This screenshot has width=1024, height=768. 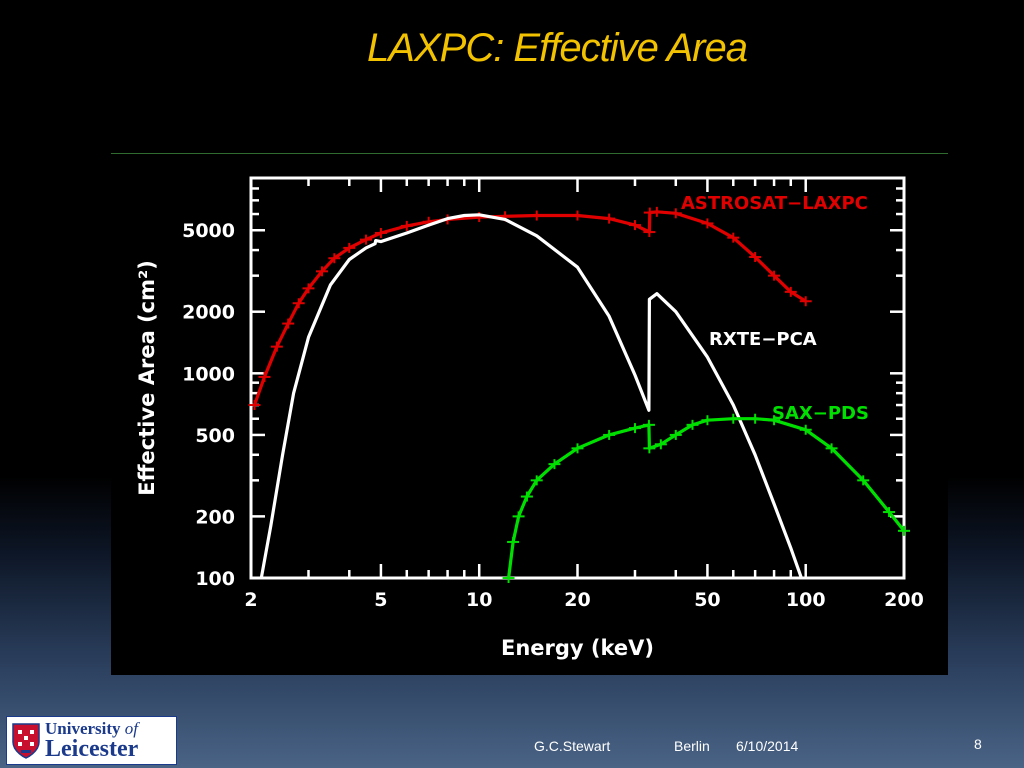 I want to click on footer-page-number: 8, so click(x=978, y=744).